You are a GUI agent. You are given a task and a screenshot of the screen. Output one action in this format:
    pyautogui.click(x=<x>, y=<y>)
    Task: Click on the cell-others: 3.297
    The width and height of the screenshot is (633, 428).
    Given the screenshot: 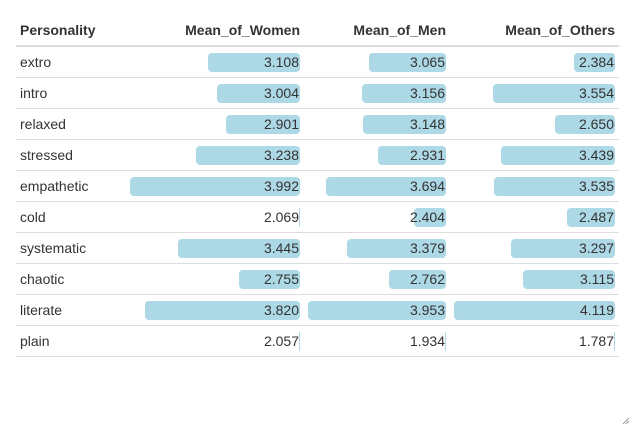 What is the action you would take?
    pyautogui.click(x=534, y=248)
    